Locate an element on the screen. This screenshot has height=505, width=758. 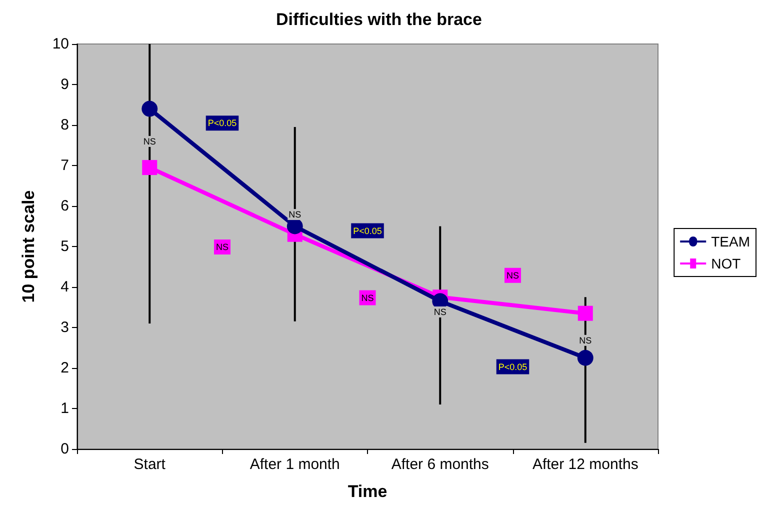
y-tick-label: 5 is located at coordinates (64, 246).